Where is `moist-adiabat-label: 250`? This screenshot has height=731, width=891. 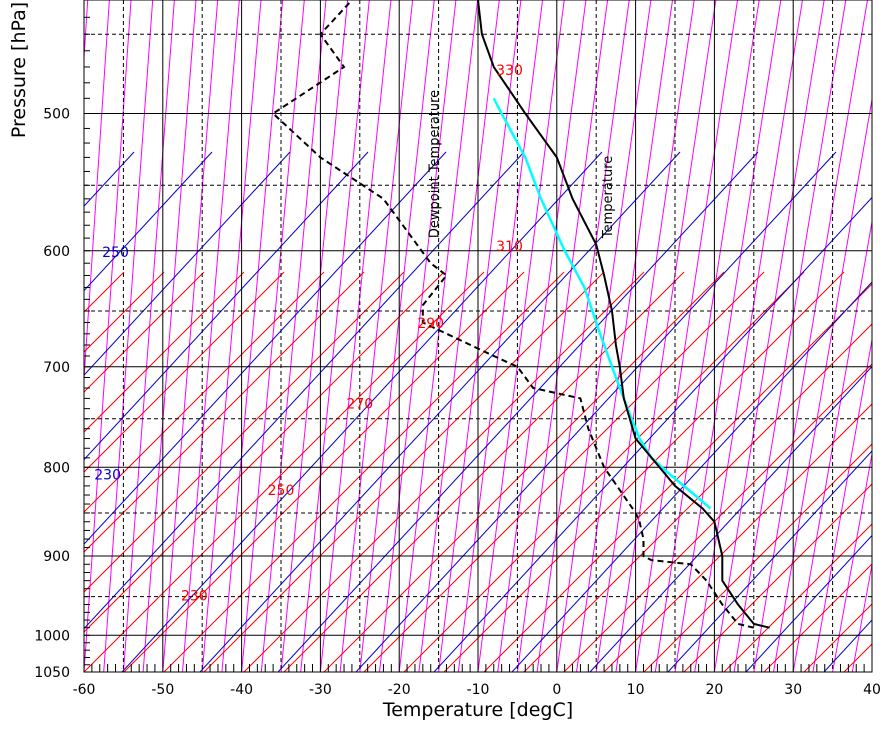
moist-adiabat-label: 250 is located at coordinates (115, 253).